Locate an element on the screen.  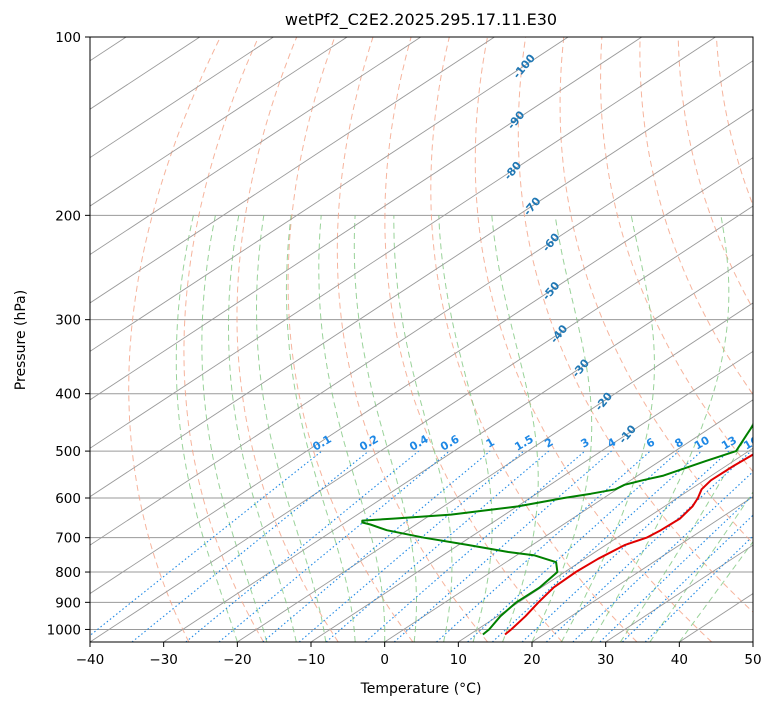
temperature-profile-line is located at coordinates (628, 544).